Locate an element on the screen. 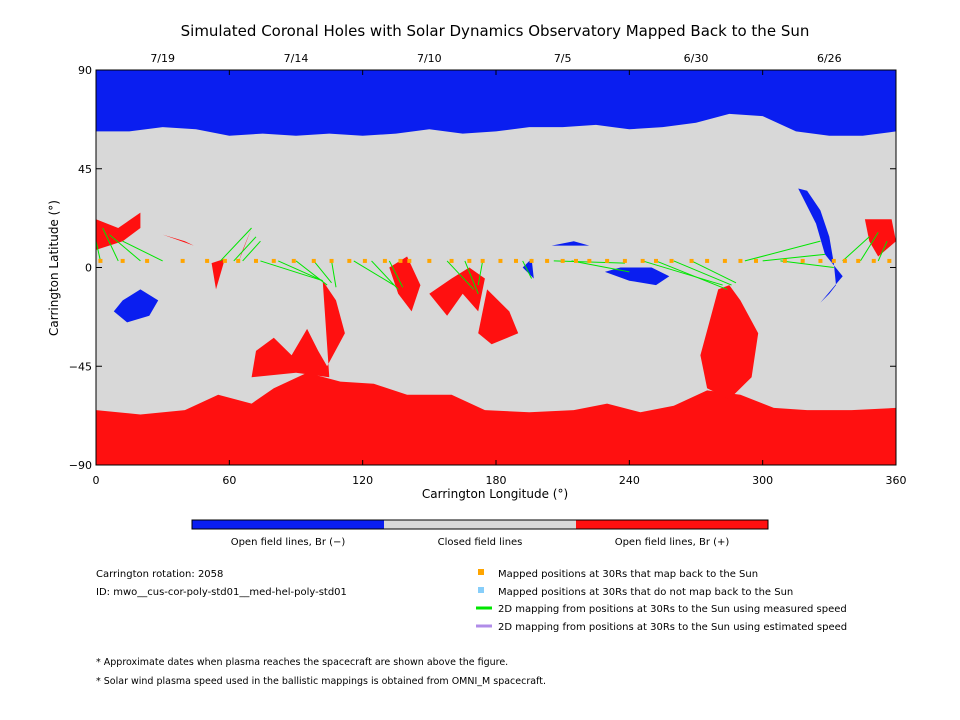 Image resolution: width=960 pixels, height=720 pixels. colorbar-label-negative: Open field lines, Br (−) is located at coordinates (288, 542).